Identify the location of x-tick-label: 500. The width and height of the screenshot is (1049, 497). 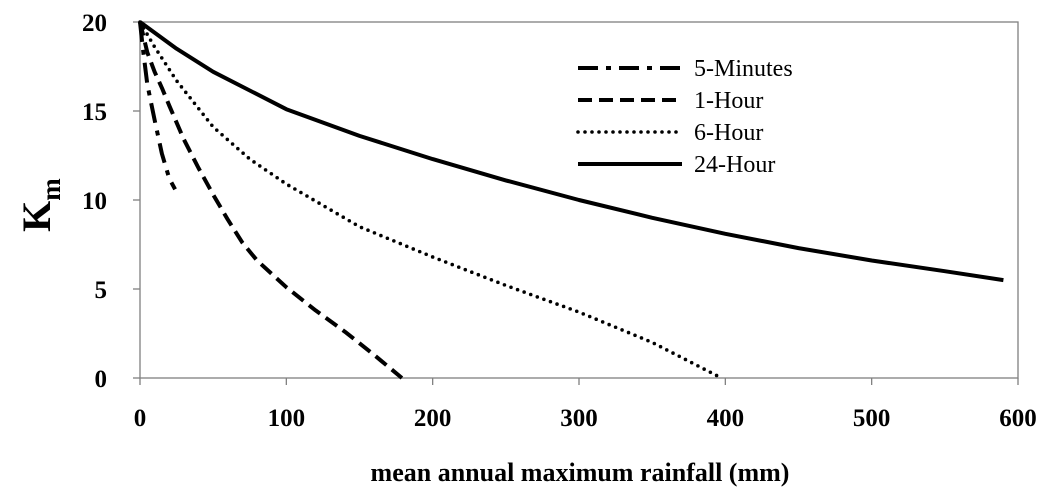
(872, 418).